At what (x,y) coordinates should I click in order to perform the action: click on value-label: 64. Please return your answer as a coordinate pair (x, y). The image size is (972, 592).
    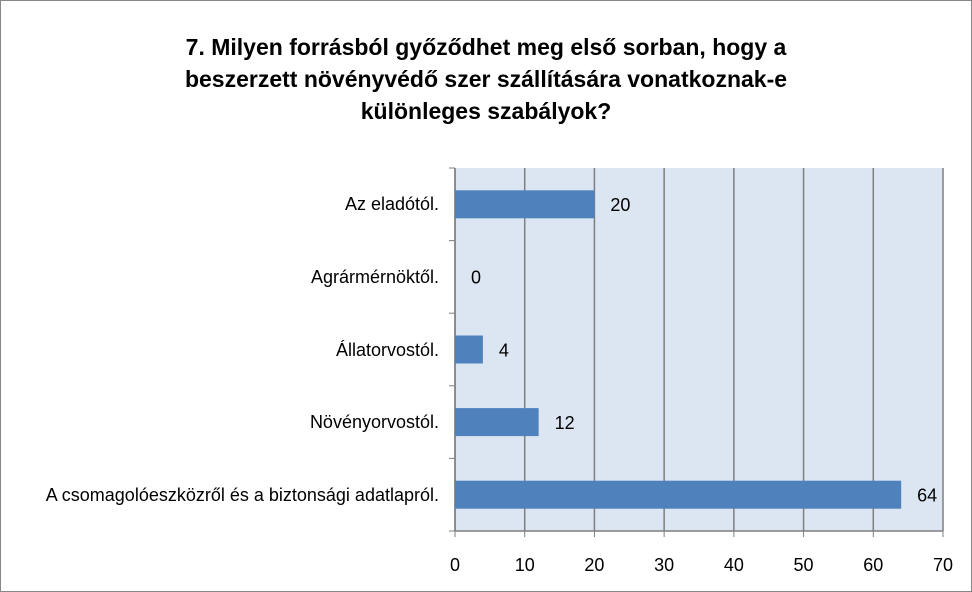
    Looking at the image, I should click on (927, 495).